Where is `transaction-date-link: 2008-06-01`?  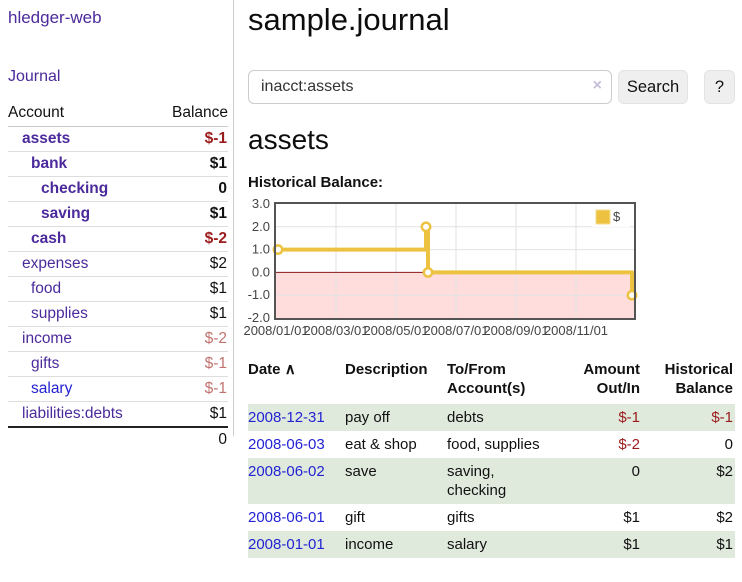
transaction-date-link: 2008-06-01 is located at coordinates (286, 517).